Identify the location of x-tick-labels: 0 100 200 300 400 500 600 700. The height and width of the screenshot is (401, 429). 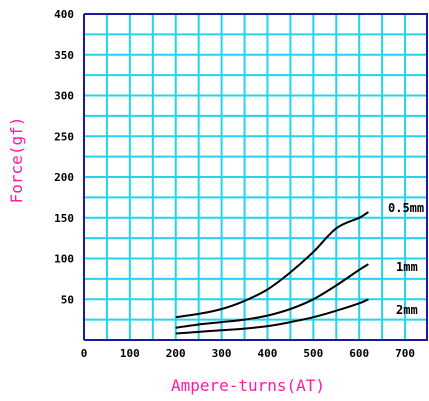
(248, 353).